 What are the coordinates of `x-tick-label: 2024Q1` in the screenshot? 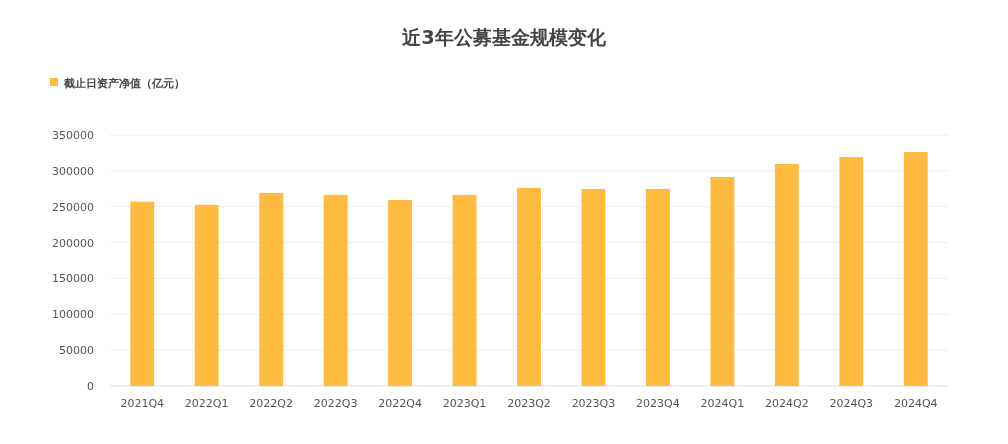 It's located at (722, 403).